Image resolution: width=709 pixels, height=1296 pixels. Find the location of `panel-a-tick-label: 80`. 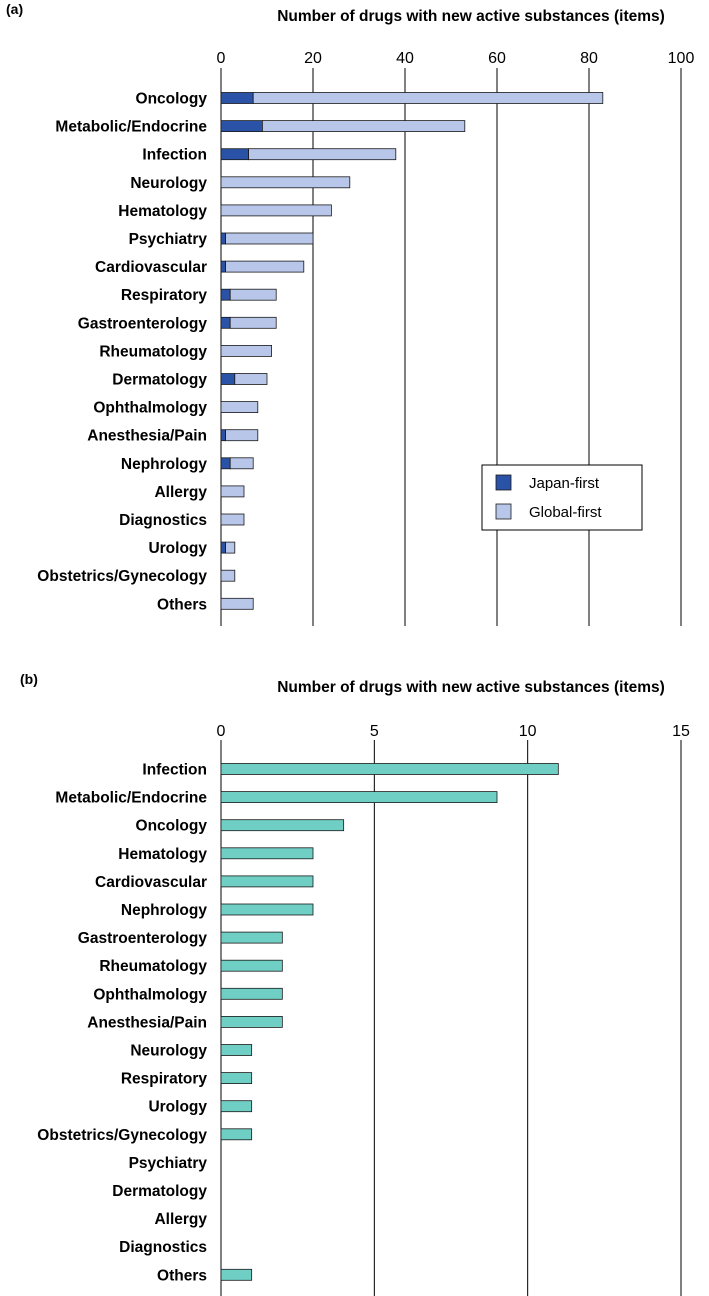

panel-a-tick-label: 80 is located at coordinates (589, 58).